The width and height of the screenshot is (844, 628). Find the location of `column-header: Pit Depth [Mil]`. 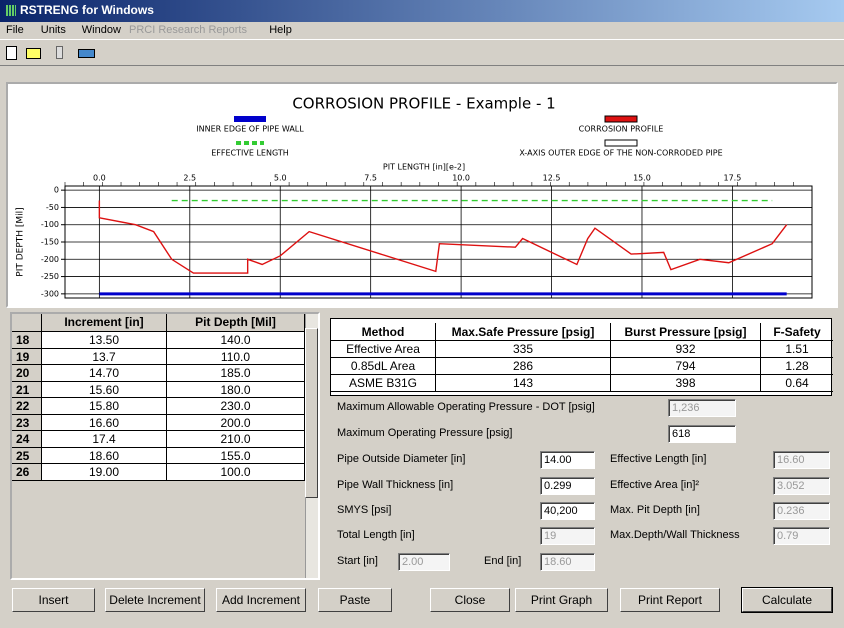

column-header: Pit Depth [Mil] is located at coordinates (236, 323).